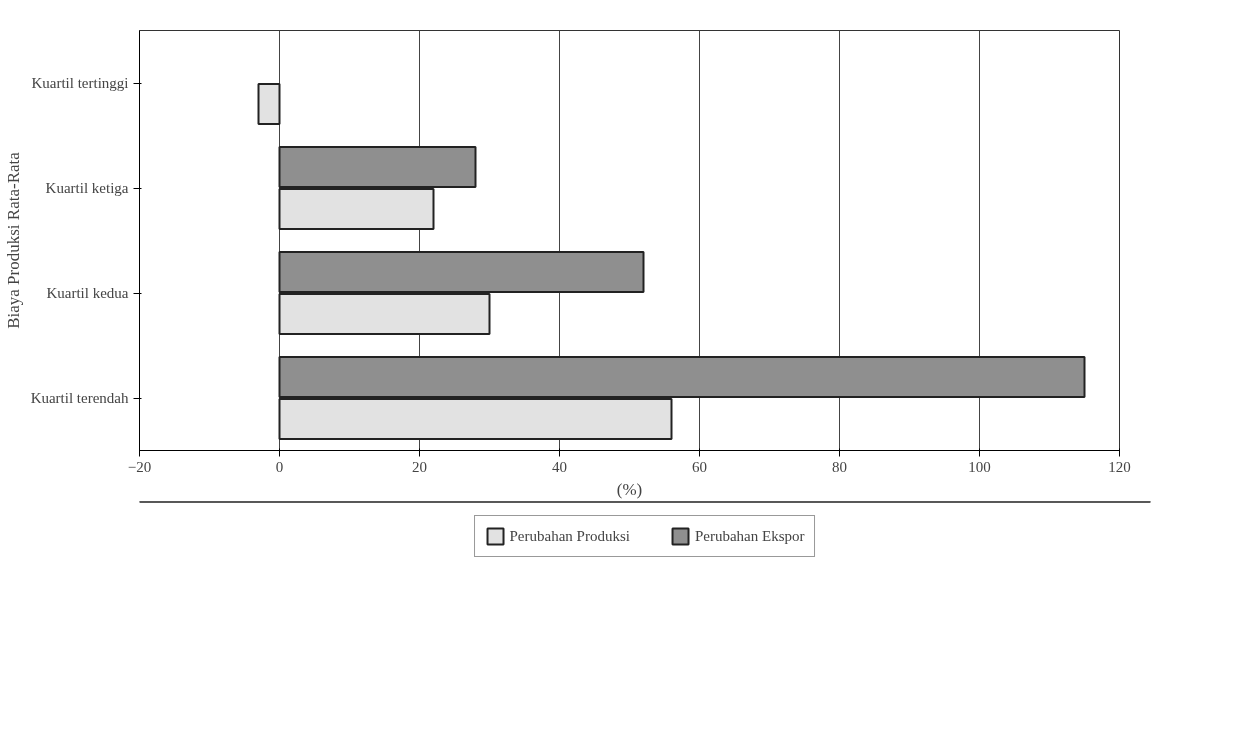  Describe the element at coordinates (279, 466) in the screenshot. I see `x-tick-label: 0` at that location.